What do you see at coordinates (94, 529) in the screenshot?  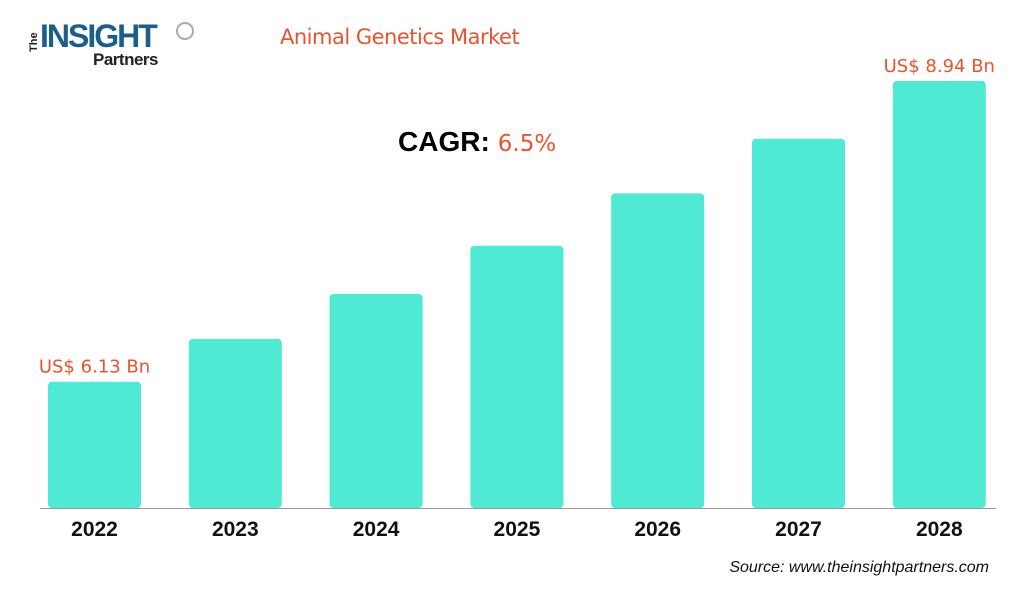 I see `x-tick-label: 2022` at bounding box center [94, 529].